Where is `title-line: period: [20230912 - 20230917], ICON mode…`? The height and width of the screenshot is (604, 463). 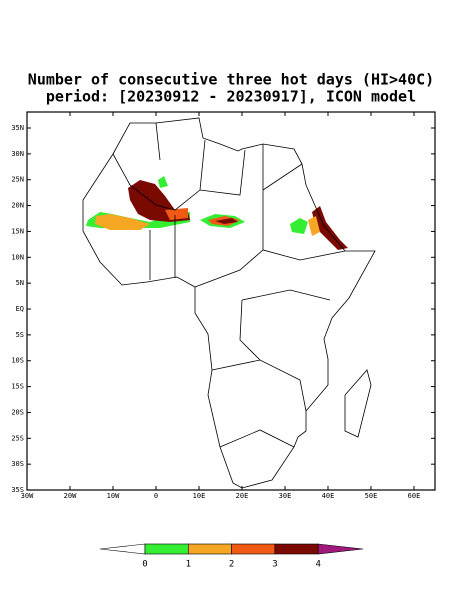 title-line: period: [20230912 - 20230917], ICON mode… is located at coordinates (231, 97).